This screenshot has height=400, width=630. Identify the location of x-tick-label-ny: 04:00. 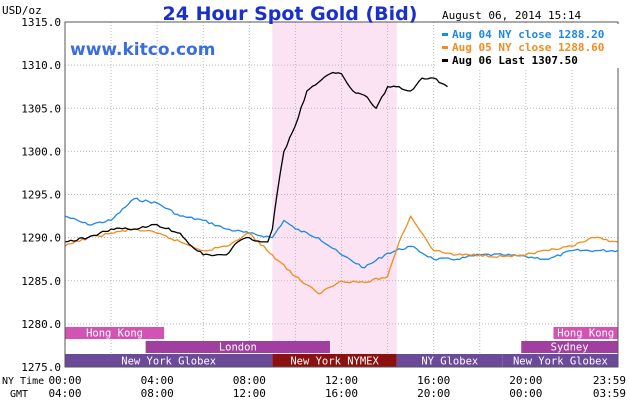
(157, 380).